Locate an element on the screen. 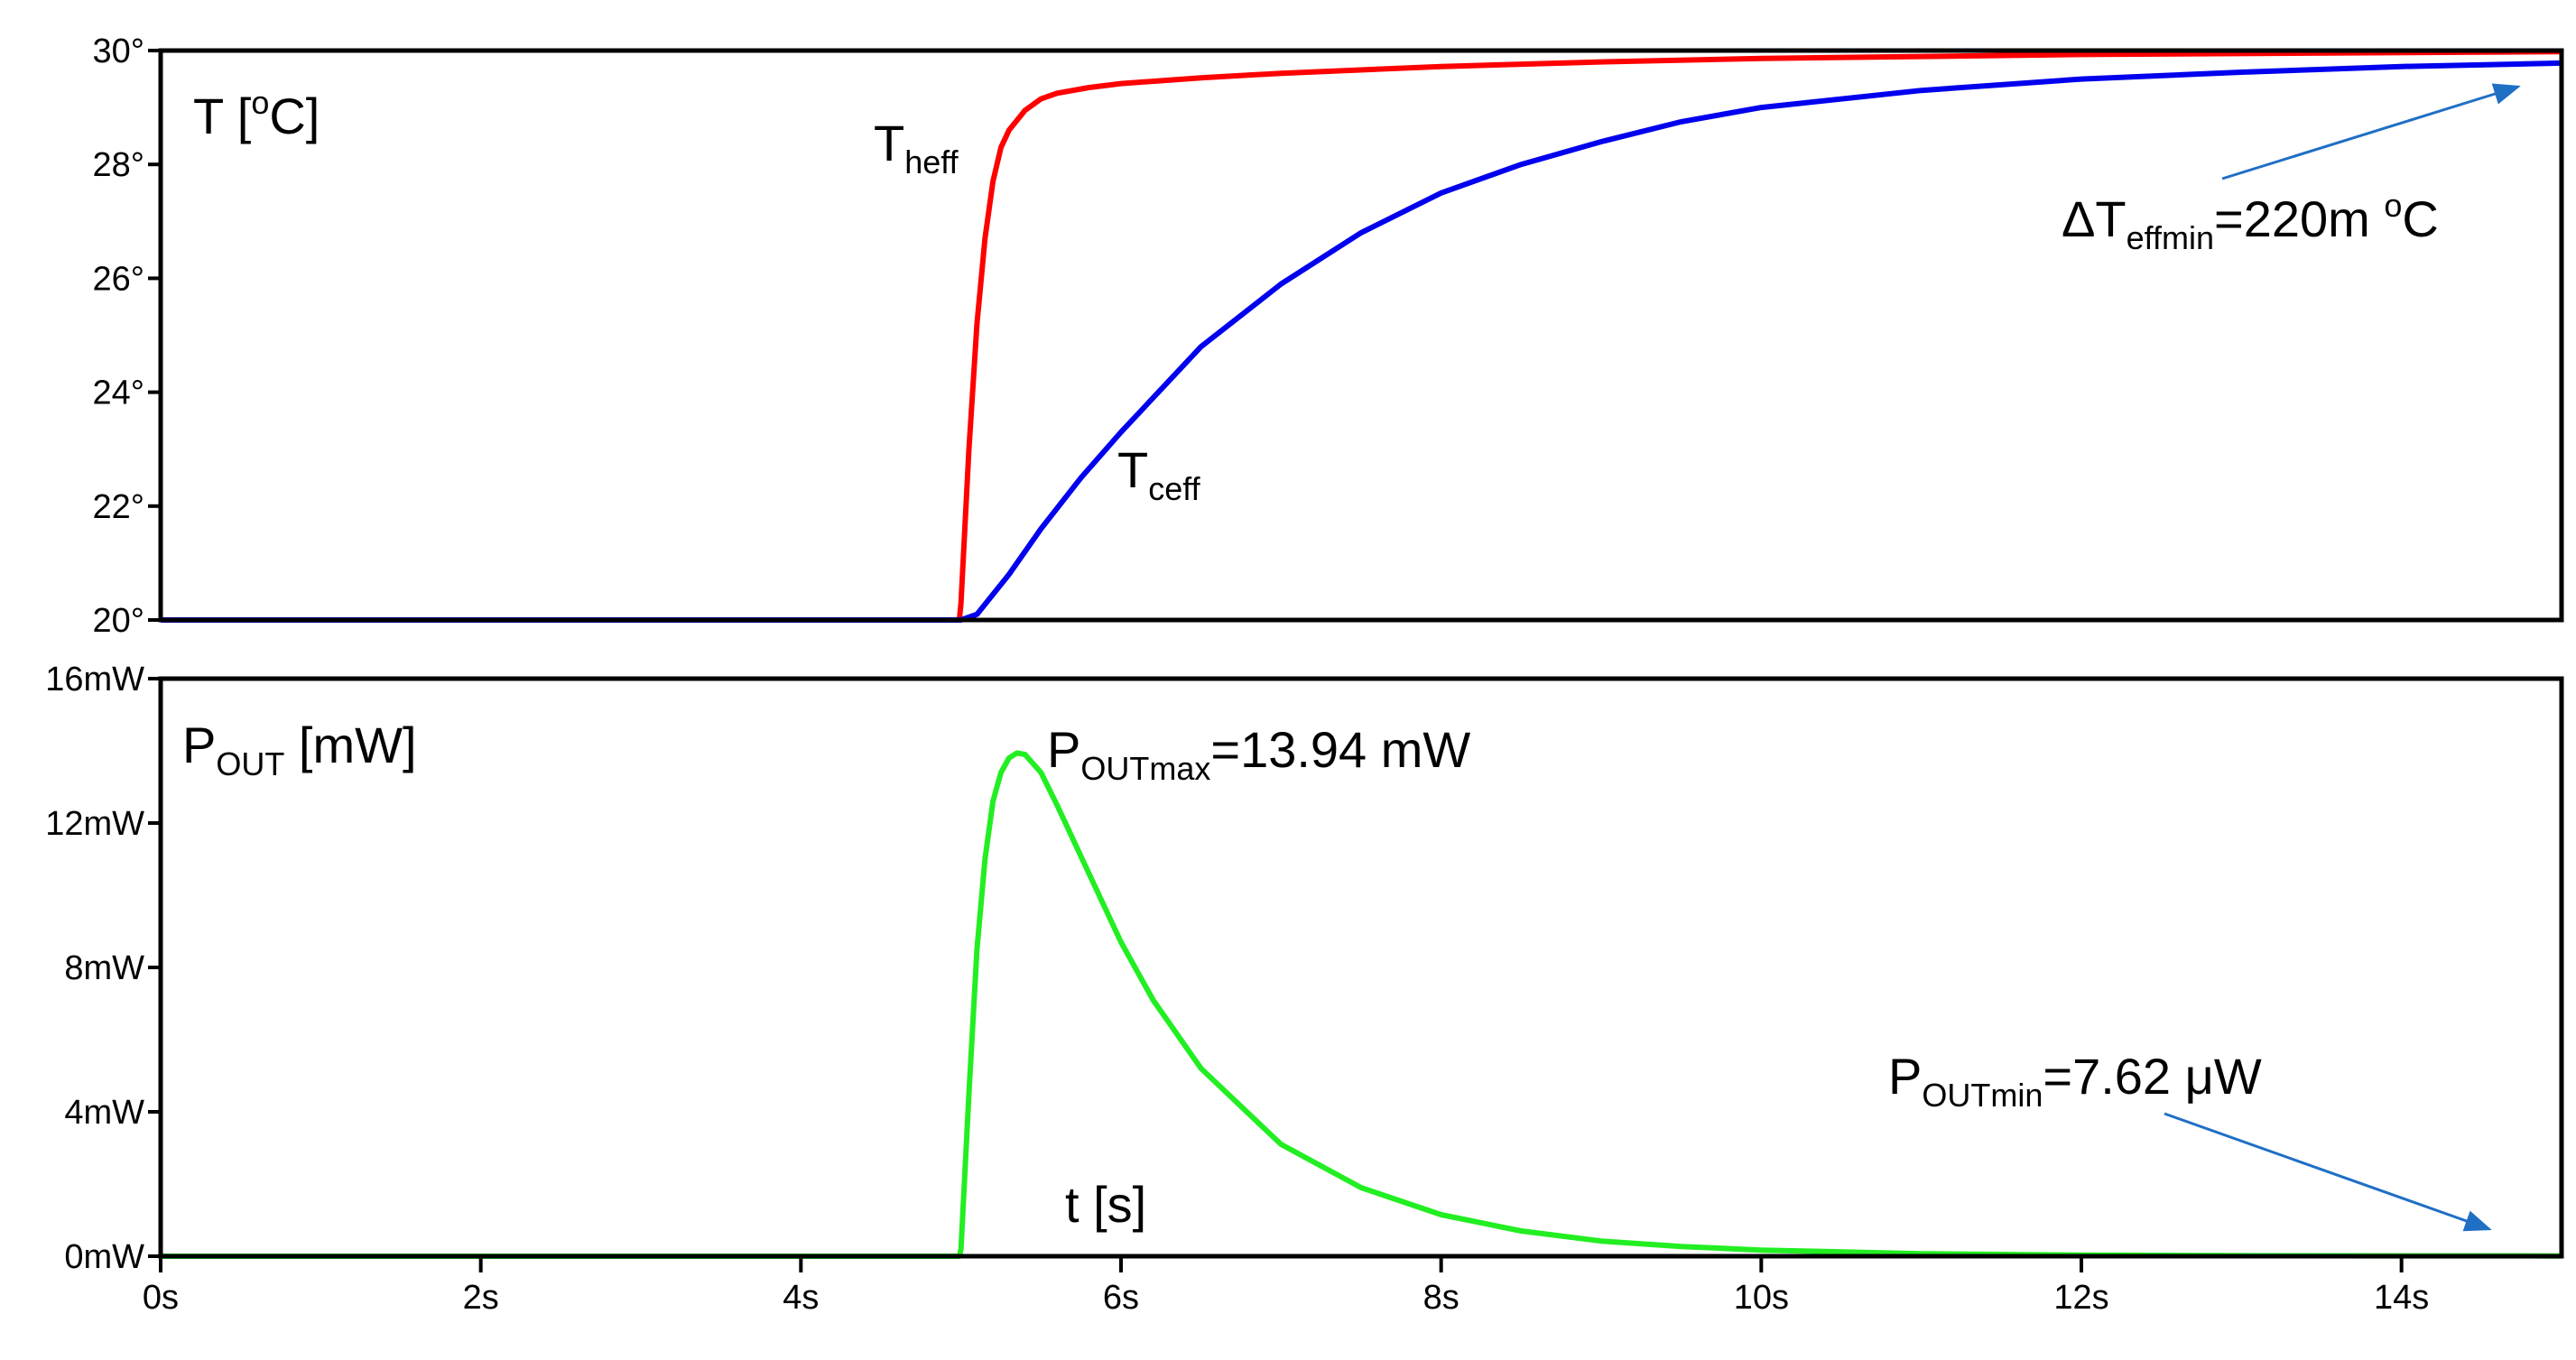 Image resolution: width=2576 pixels, height=1360 pixels. power-y-tick-label: 0mW is located at coordinates (104, 1257).